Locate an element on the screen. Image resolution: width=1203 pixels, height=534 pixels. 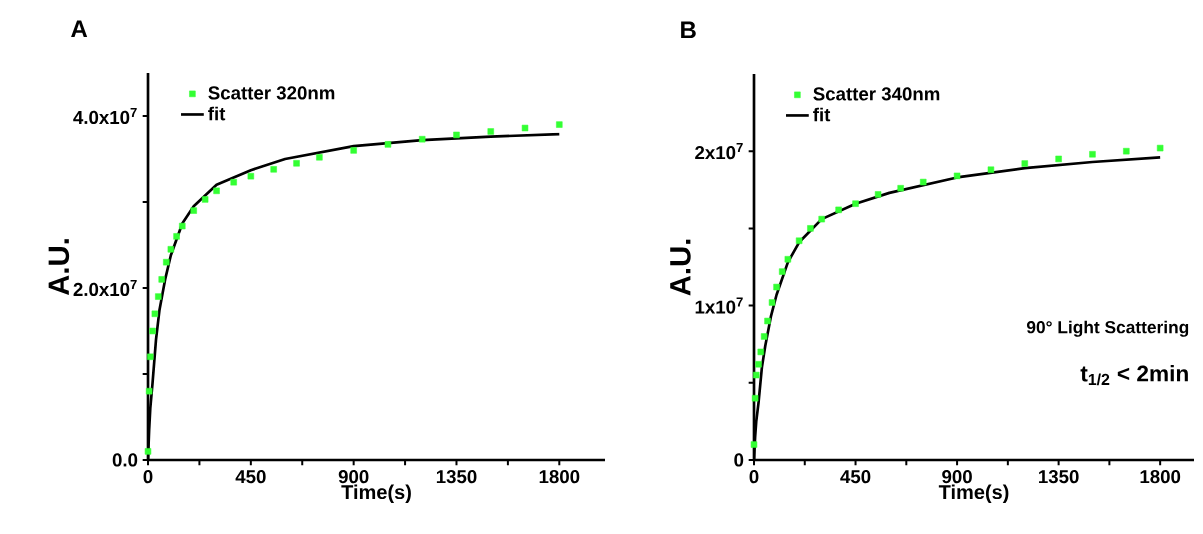
annotation: t$_{1/2}$ < 2min is located at coordinates (1134, 375).